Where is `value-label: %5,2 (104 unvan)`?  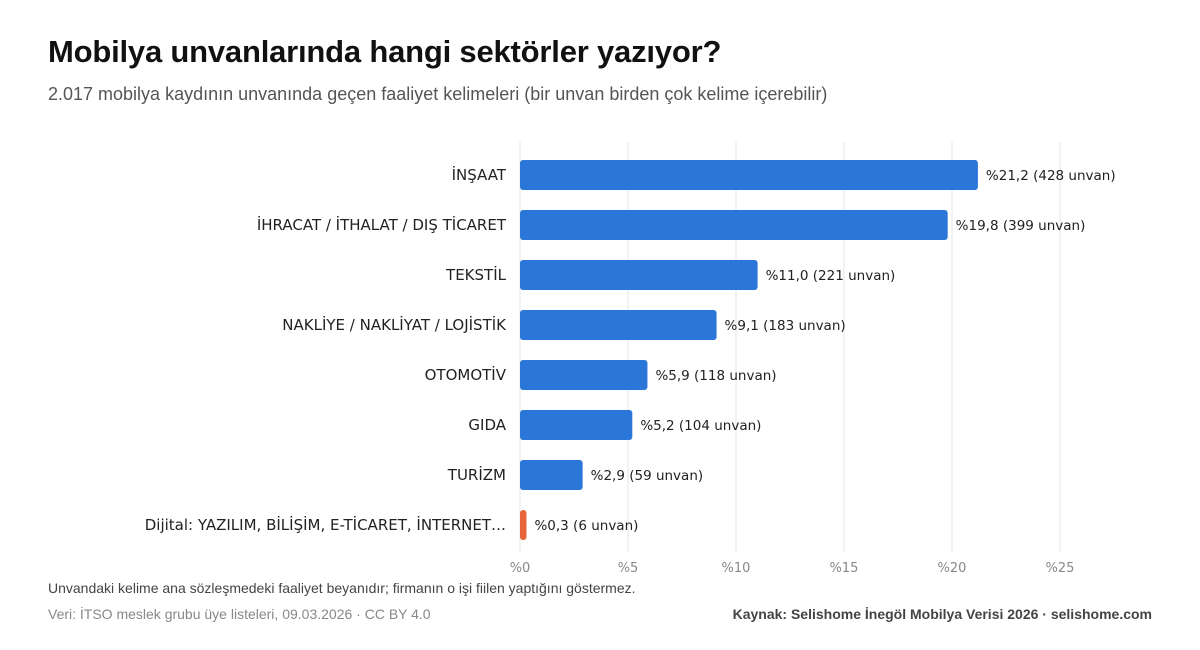 value-label: %5,2 (104 unvan) is located at coordinates (700, 426).